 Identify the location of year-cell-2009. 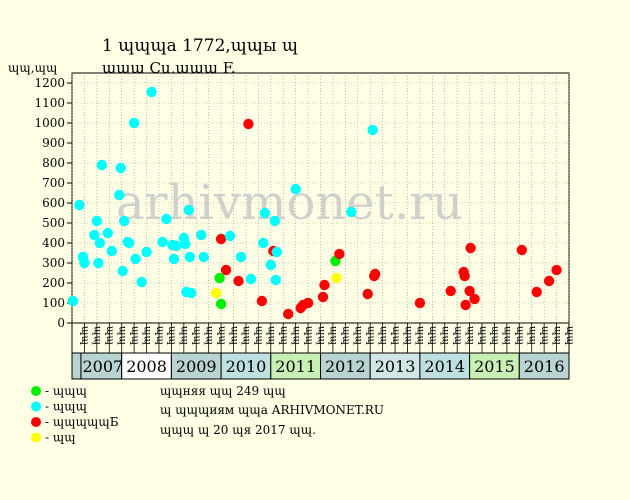
(196, 366).